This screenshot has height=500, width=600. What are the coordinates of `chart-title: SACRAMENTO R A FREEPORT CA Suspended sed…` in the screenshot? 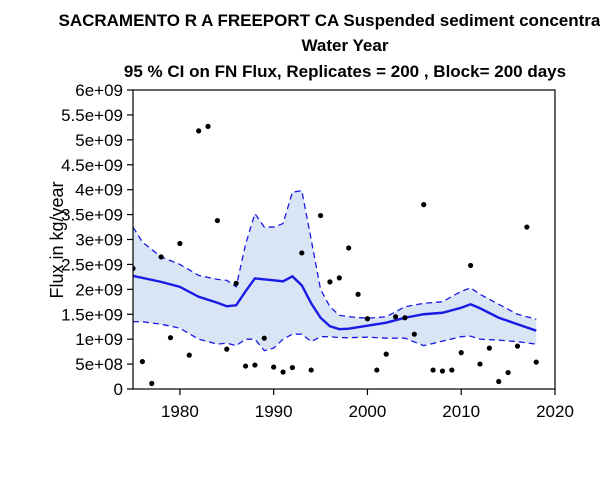 It's located at (329, 20).